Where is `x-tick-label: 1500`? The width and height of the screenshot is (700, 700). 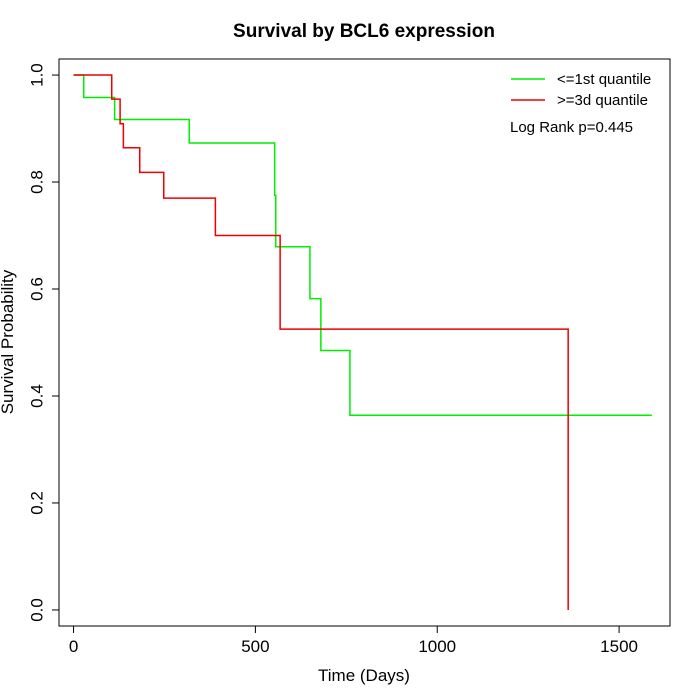 x-tick-label: 1500 is located at coordinates (619, 646).